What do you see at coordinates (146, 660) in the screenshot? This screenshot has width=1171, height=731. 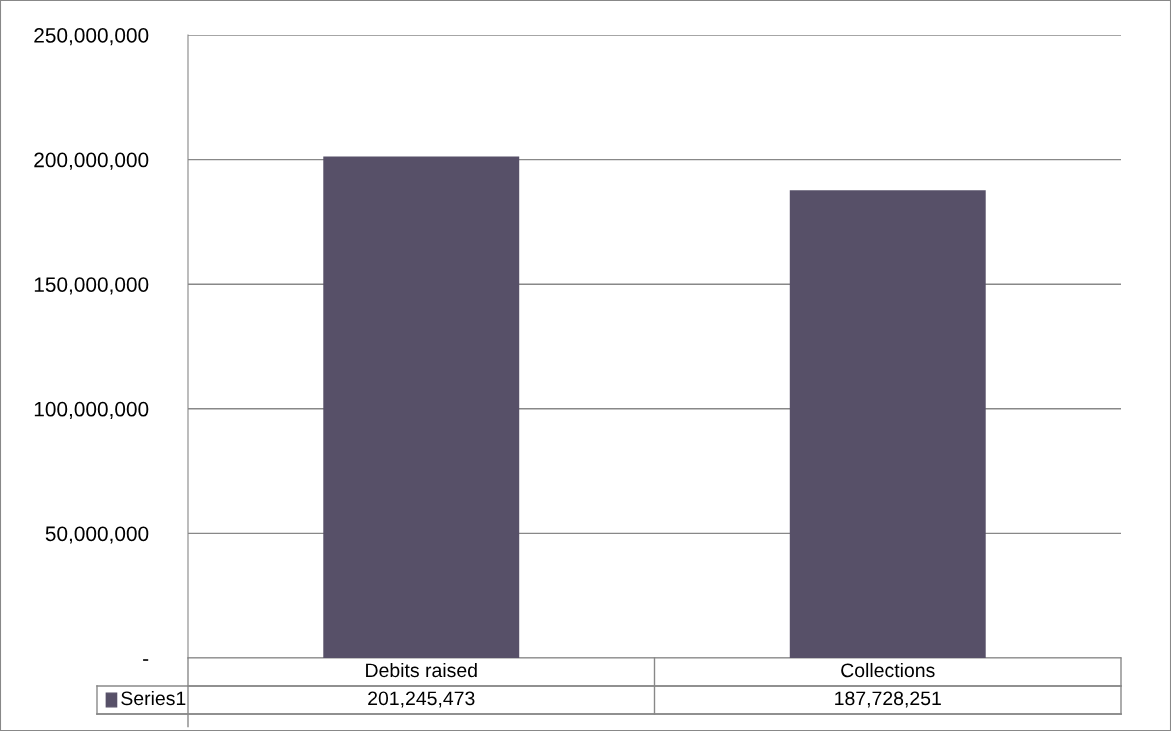 I see `y-tick-label: -` at bounding box center [146, 660].